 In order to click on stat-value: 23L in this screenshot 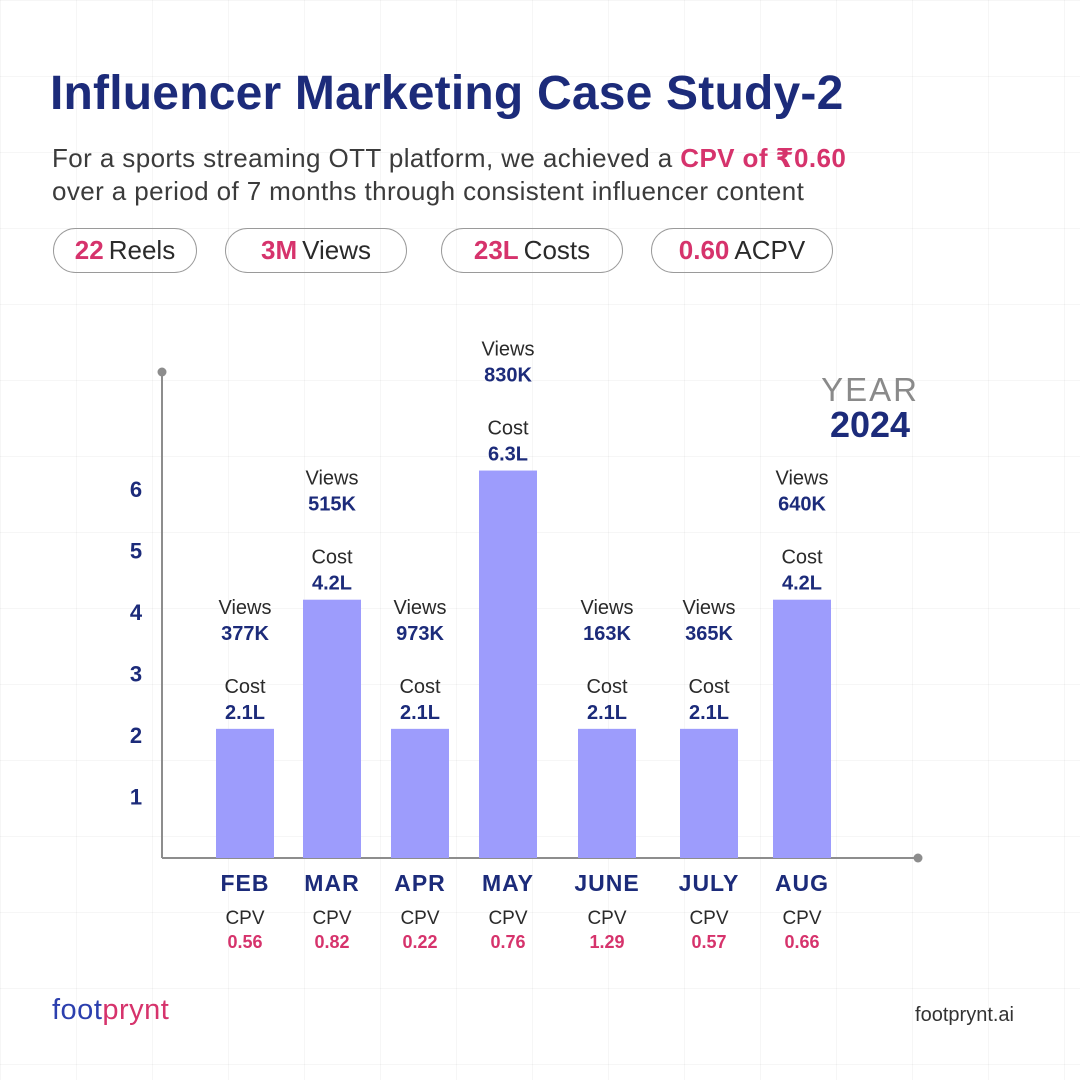, I will do `click(496, 250)`.